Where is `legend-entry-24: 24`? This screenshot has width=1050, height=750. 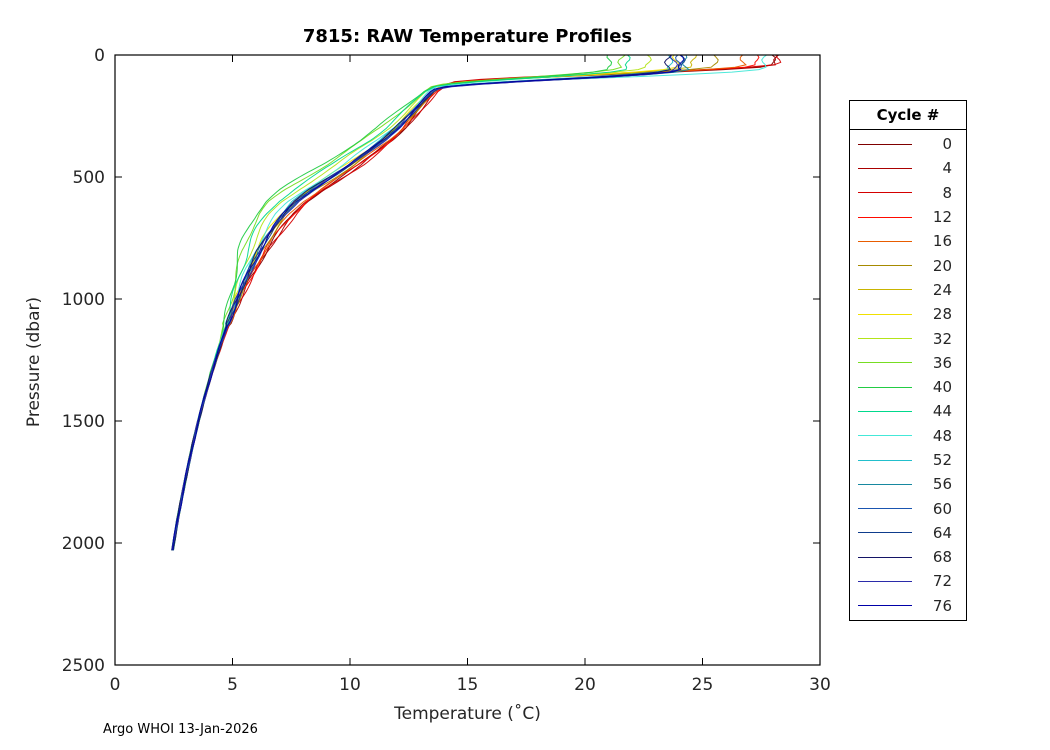
legend-entry-24: 24 is located at coordinates (908, 290).